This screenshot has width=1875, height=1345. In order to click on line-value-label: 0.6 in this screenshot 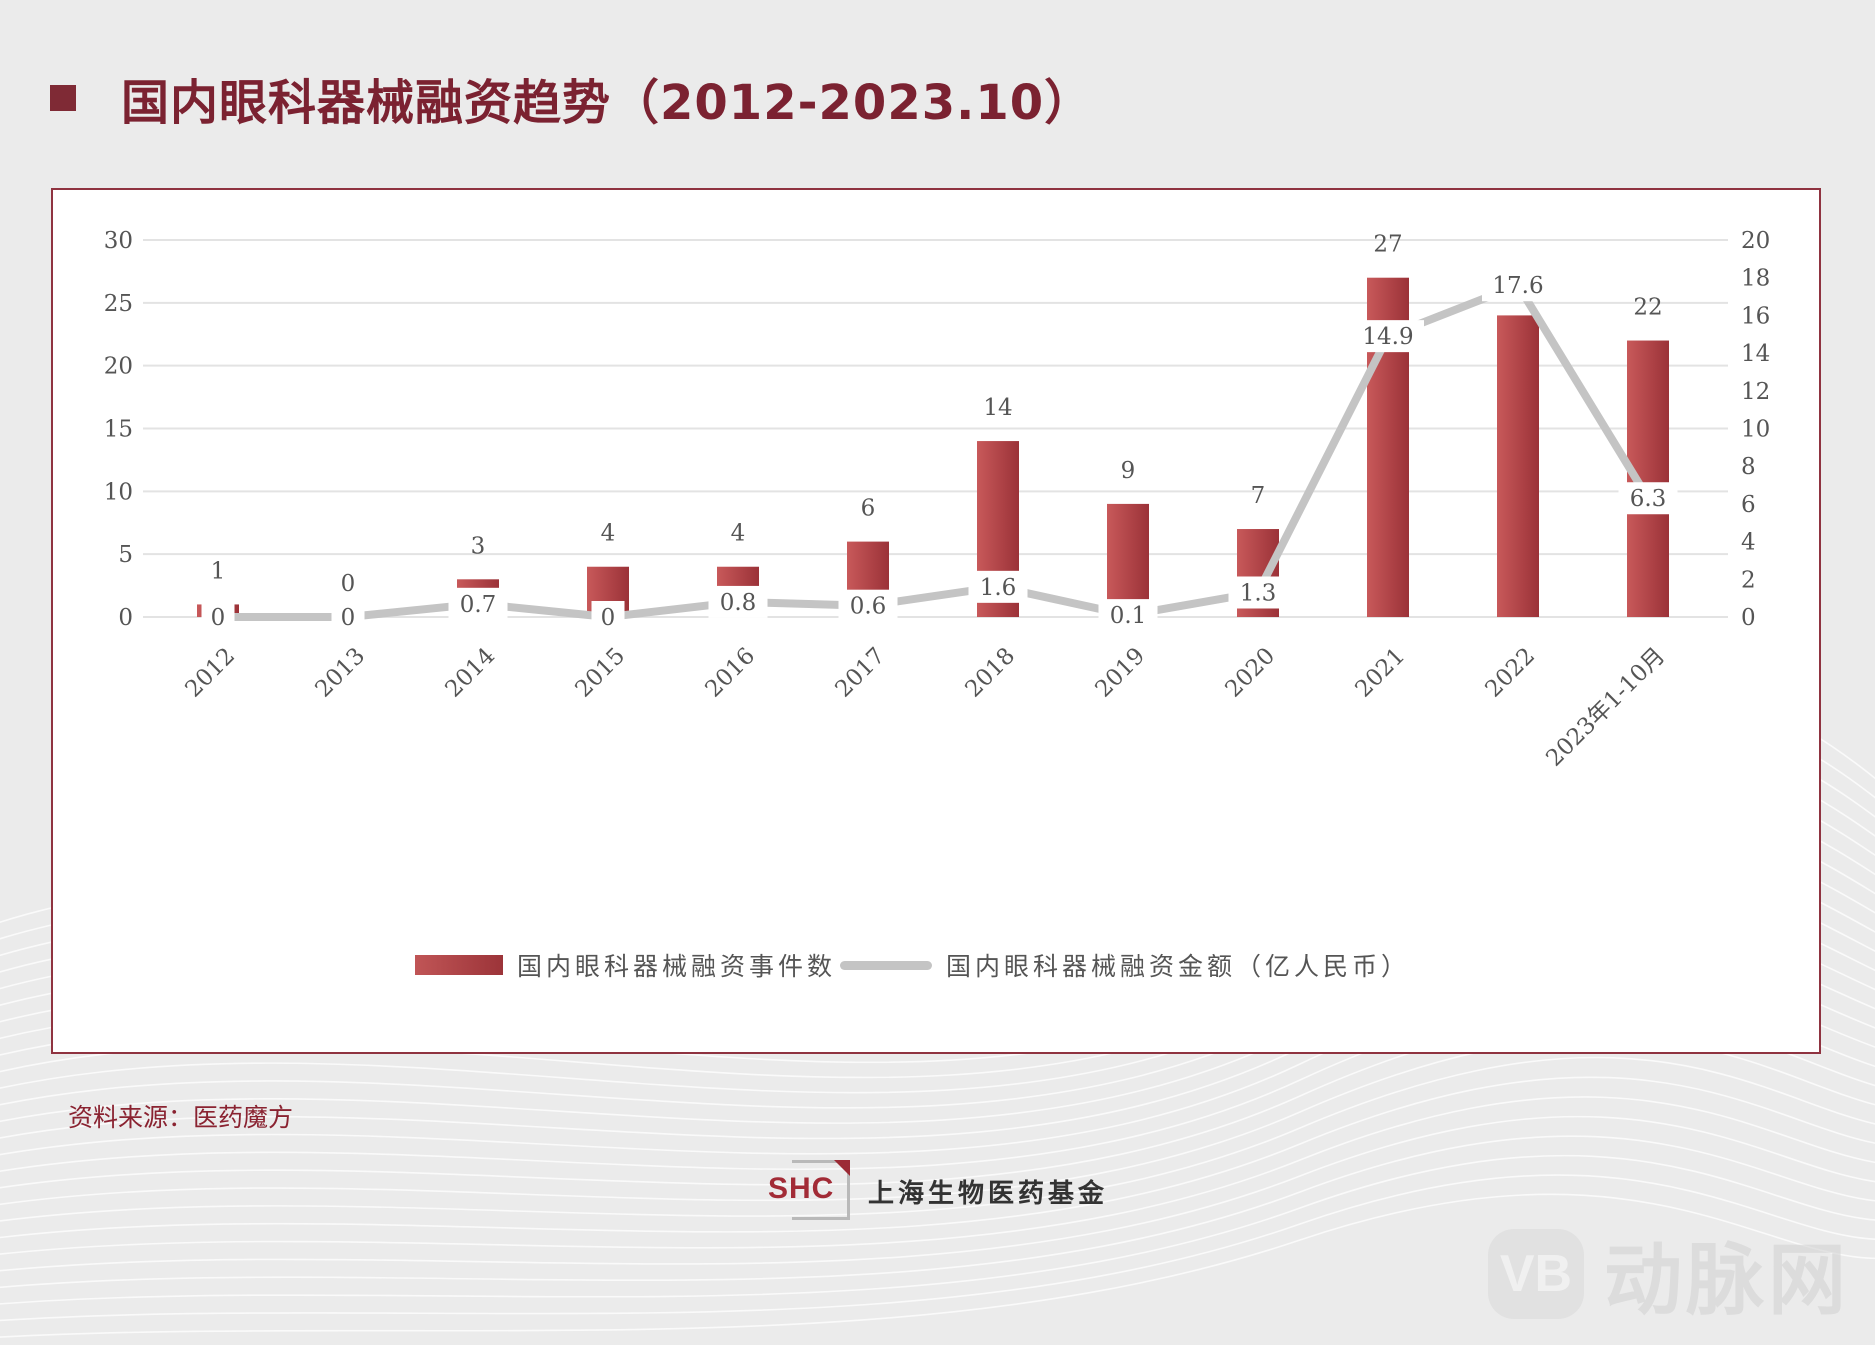, I will do `click(868, 607)`.